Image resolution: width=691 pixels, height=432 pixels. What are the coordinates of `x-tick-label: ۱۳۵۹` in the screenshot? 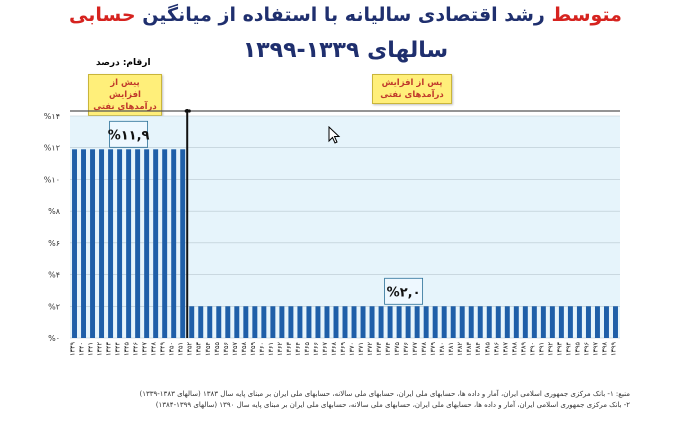 It's located at (253, 348).